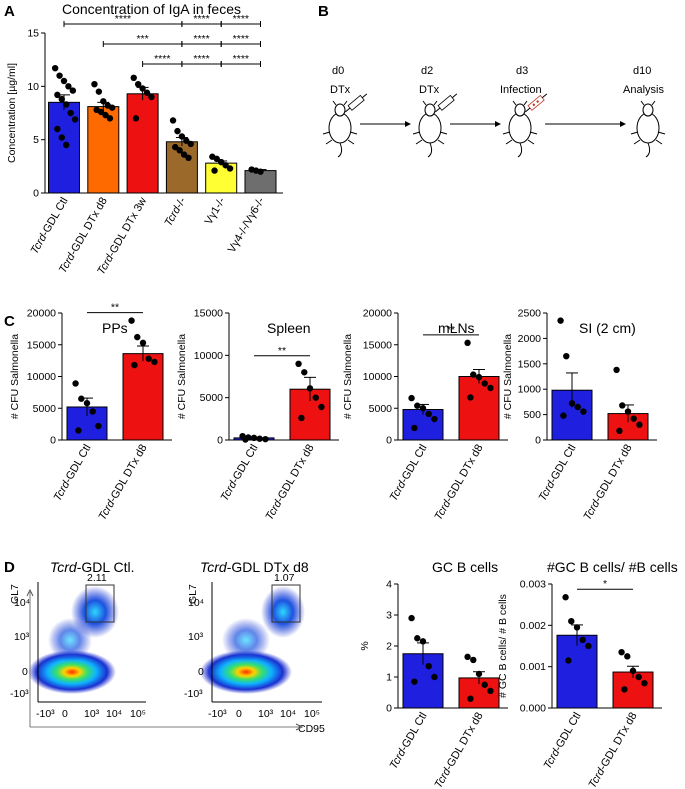 The height and width of the screenshot is (789, 685). I want to click on flow-x-tick: 10³, so click(92, 714).